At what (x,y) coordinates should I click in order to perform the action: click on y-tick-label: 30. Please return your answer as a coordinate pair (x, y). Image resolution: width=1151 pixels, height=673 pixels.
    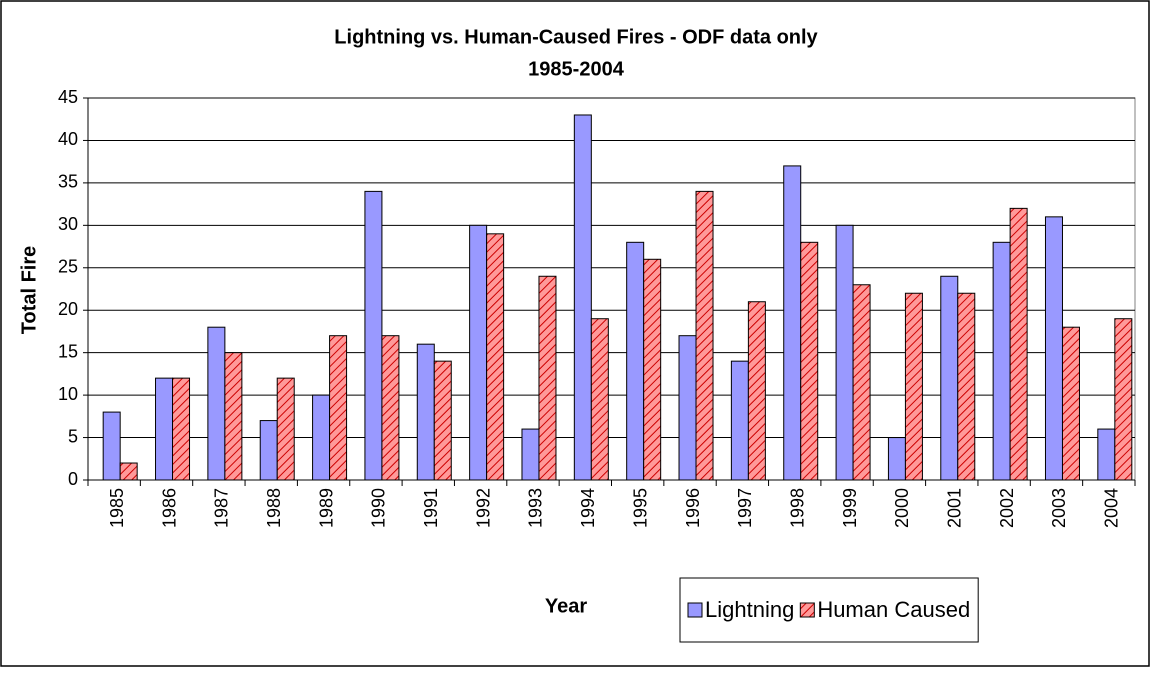
    Looking at the image, I should click on (68, 224).